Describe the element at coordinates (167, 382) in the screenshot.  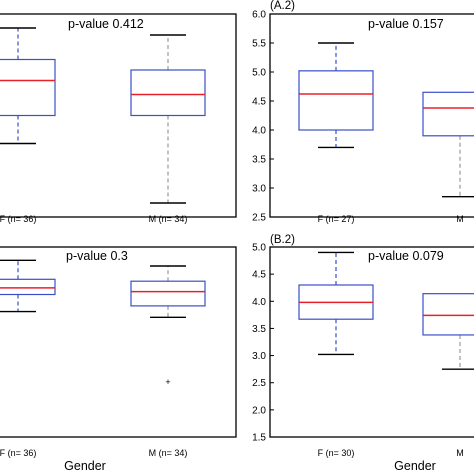
I see `outlier-point: +` at that location.